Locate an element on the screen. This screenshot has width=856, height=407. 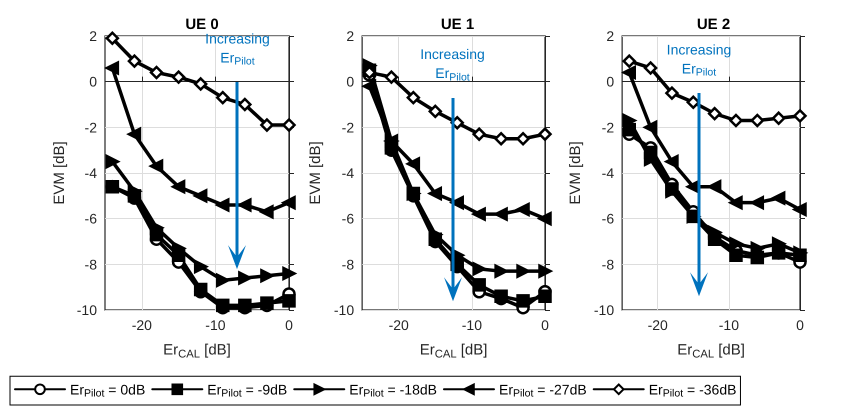
chart-title: UE 1 is located at coordinates (457, 24).